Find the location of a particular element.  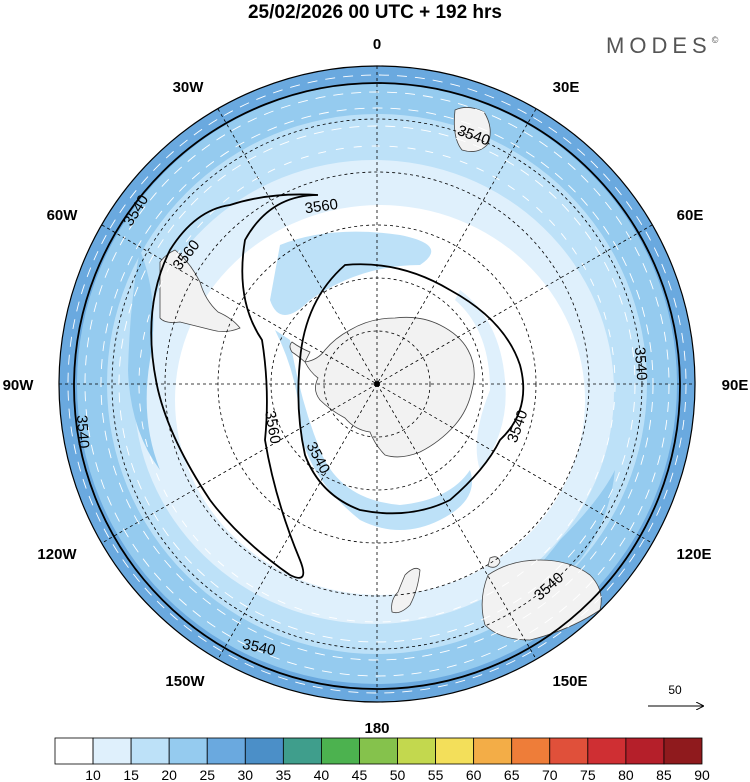

colorbar-tick-label: 20 is located at coordinates (169, 774).